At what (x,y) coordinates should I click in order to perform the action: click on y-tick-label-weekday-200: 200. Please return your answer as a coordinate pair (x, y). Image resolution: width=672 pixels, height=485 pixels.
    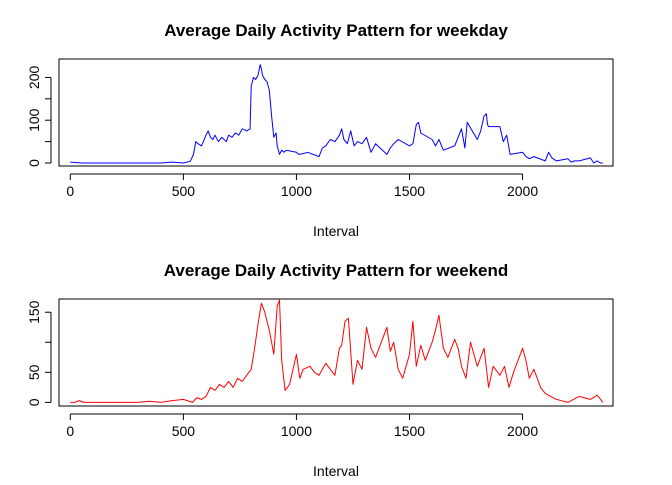
    Looking at the image, I should click on (34, 78).